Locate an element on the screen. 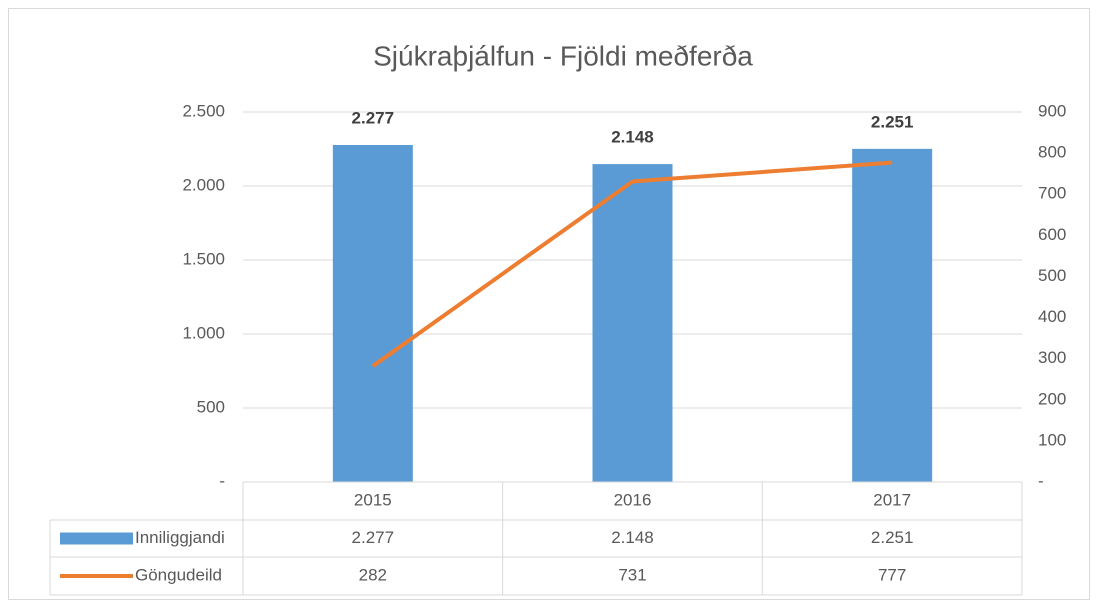 The image size is (1098, 601). y-tick-label: 2.500 is located at coordinates (203, 110).